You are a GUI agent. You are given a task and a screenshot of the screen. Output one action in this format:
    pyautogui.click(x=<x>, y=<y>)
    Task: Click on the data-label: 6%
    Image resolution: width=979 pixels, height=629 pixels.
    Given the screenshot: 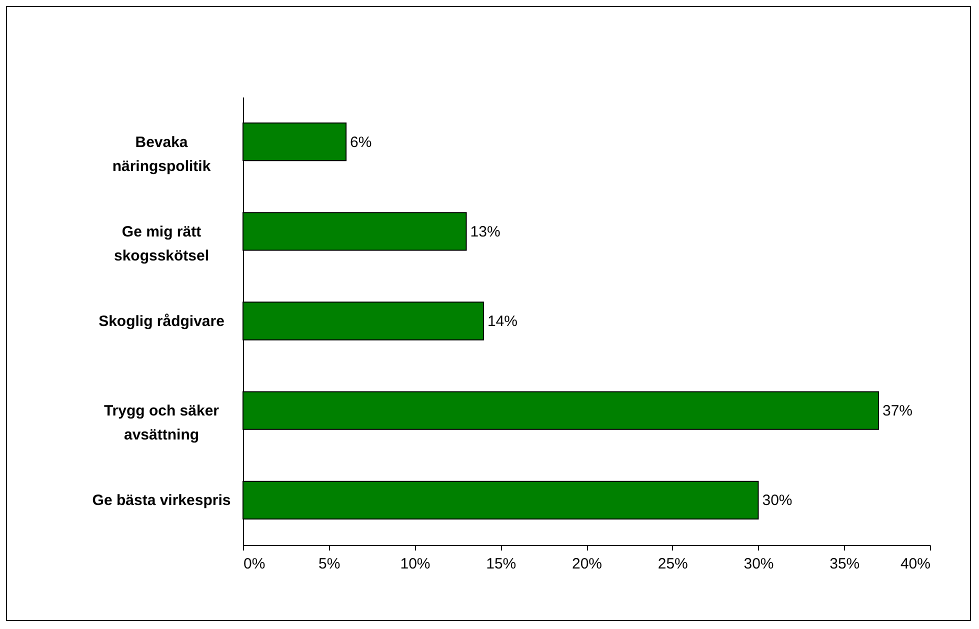 What is the action you would take?
    pyautogui.click(x=361, y=142)
    